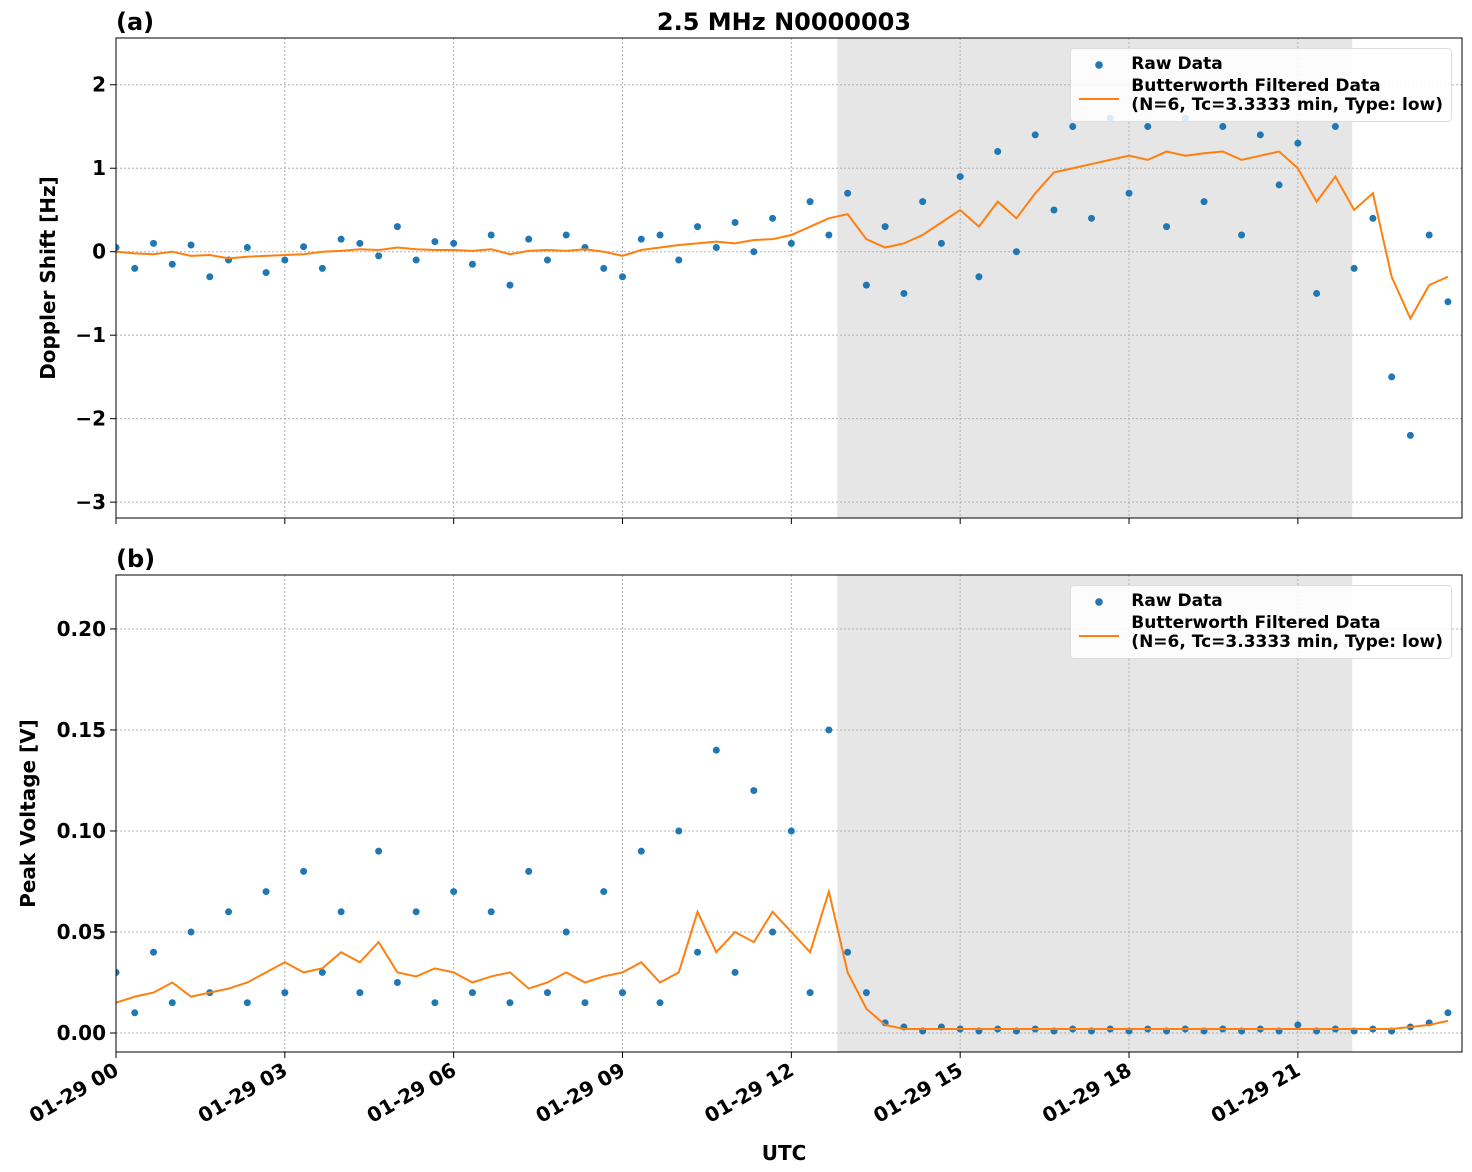  I want to click on y-axis-label: Doppler Shift [Hz], so click(48, 278).